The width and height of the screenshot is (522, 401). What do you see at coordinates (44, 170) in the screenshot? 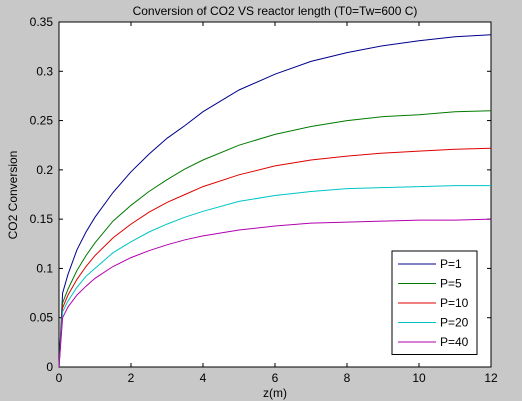
I see `y-tick-label: 0.2` at bounding box center [44, 170].